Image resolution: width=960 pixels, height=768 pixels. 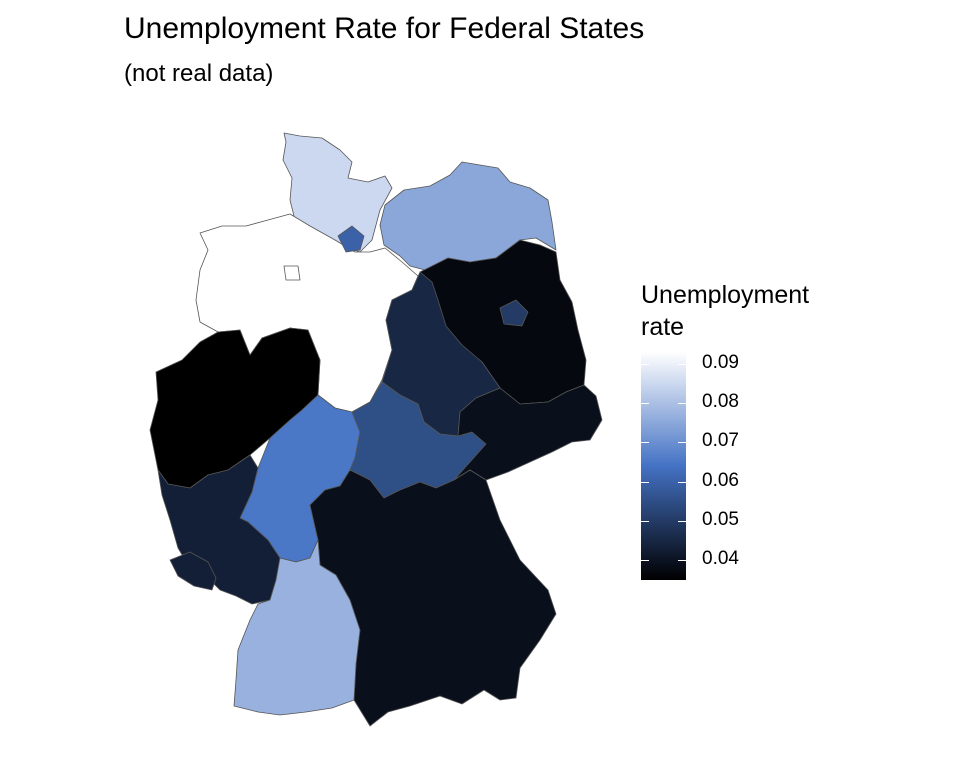 I want to click on state-schleswig-holstein, so click(x=337, y=192).